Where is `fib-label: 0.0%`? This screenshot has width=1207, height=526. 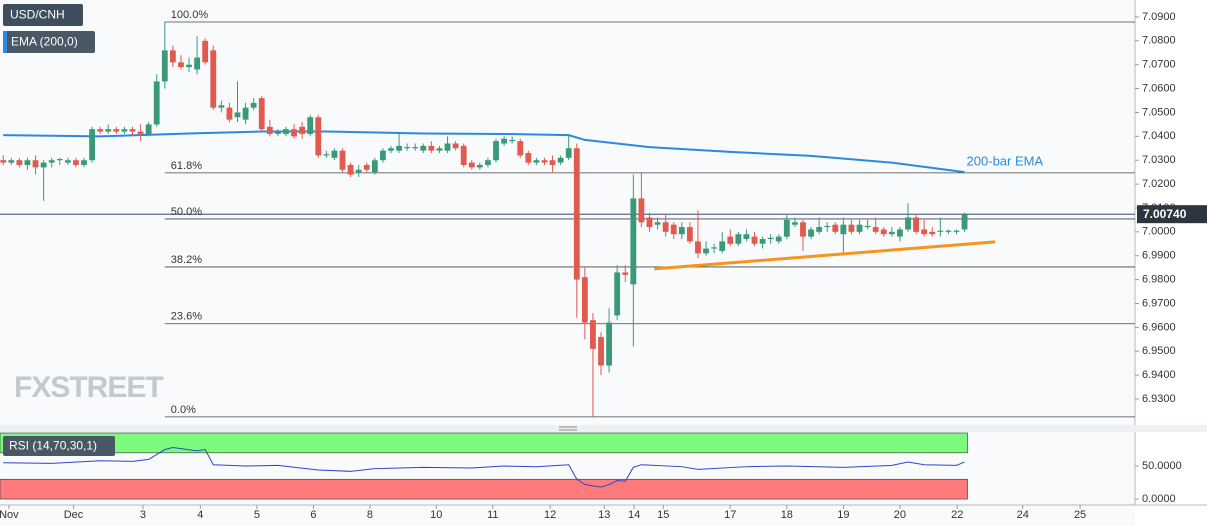 fib-label: 0.0% is located at coordinates (183, 410).